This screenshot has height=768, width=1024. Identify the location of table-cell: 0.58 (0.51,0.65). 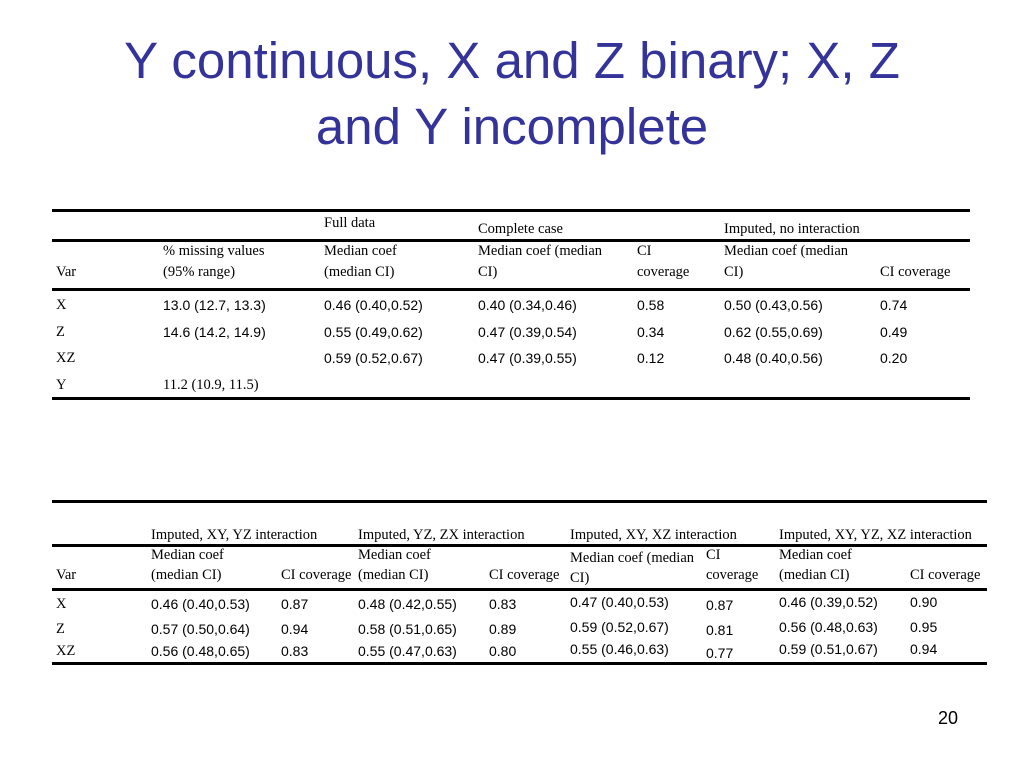
(407, 629).